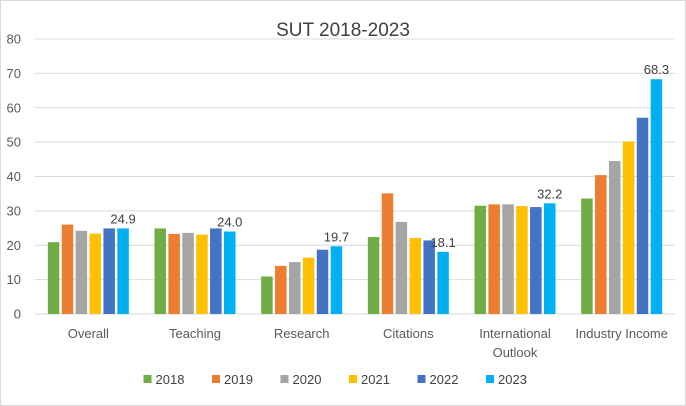 The image size is (686, 406). I want to click on y-tick-label: 60, so click(14, 107).